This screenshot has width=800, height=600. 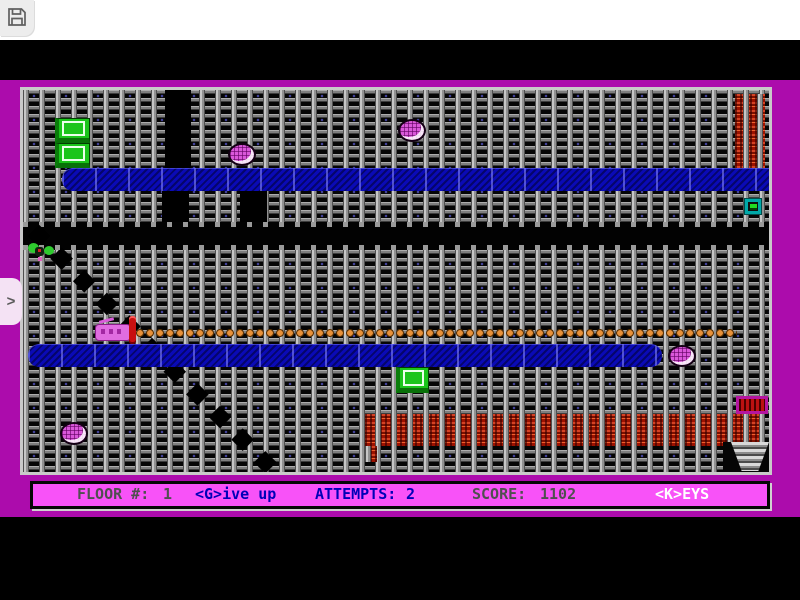 I want to click on floppy-save-icon, so click(x=17, y=18).